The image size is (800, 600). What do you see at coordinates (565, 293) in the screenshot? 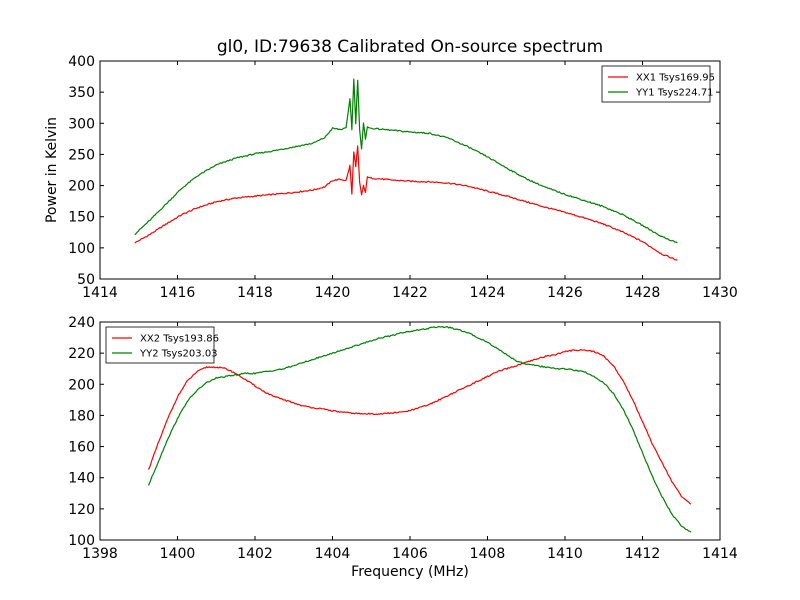
I see `x-tick-label: 1426` at bounding box center [565, 293].